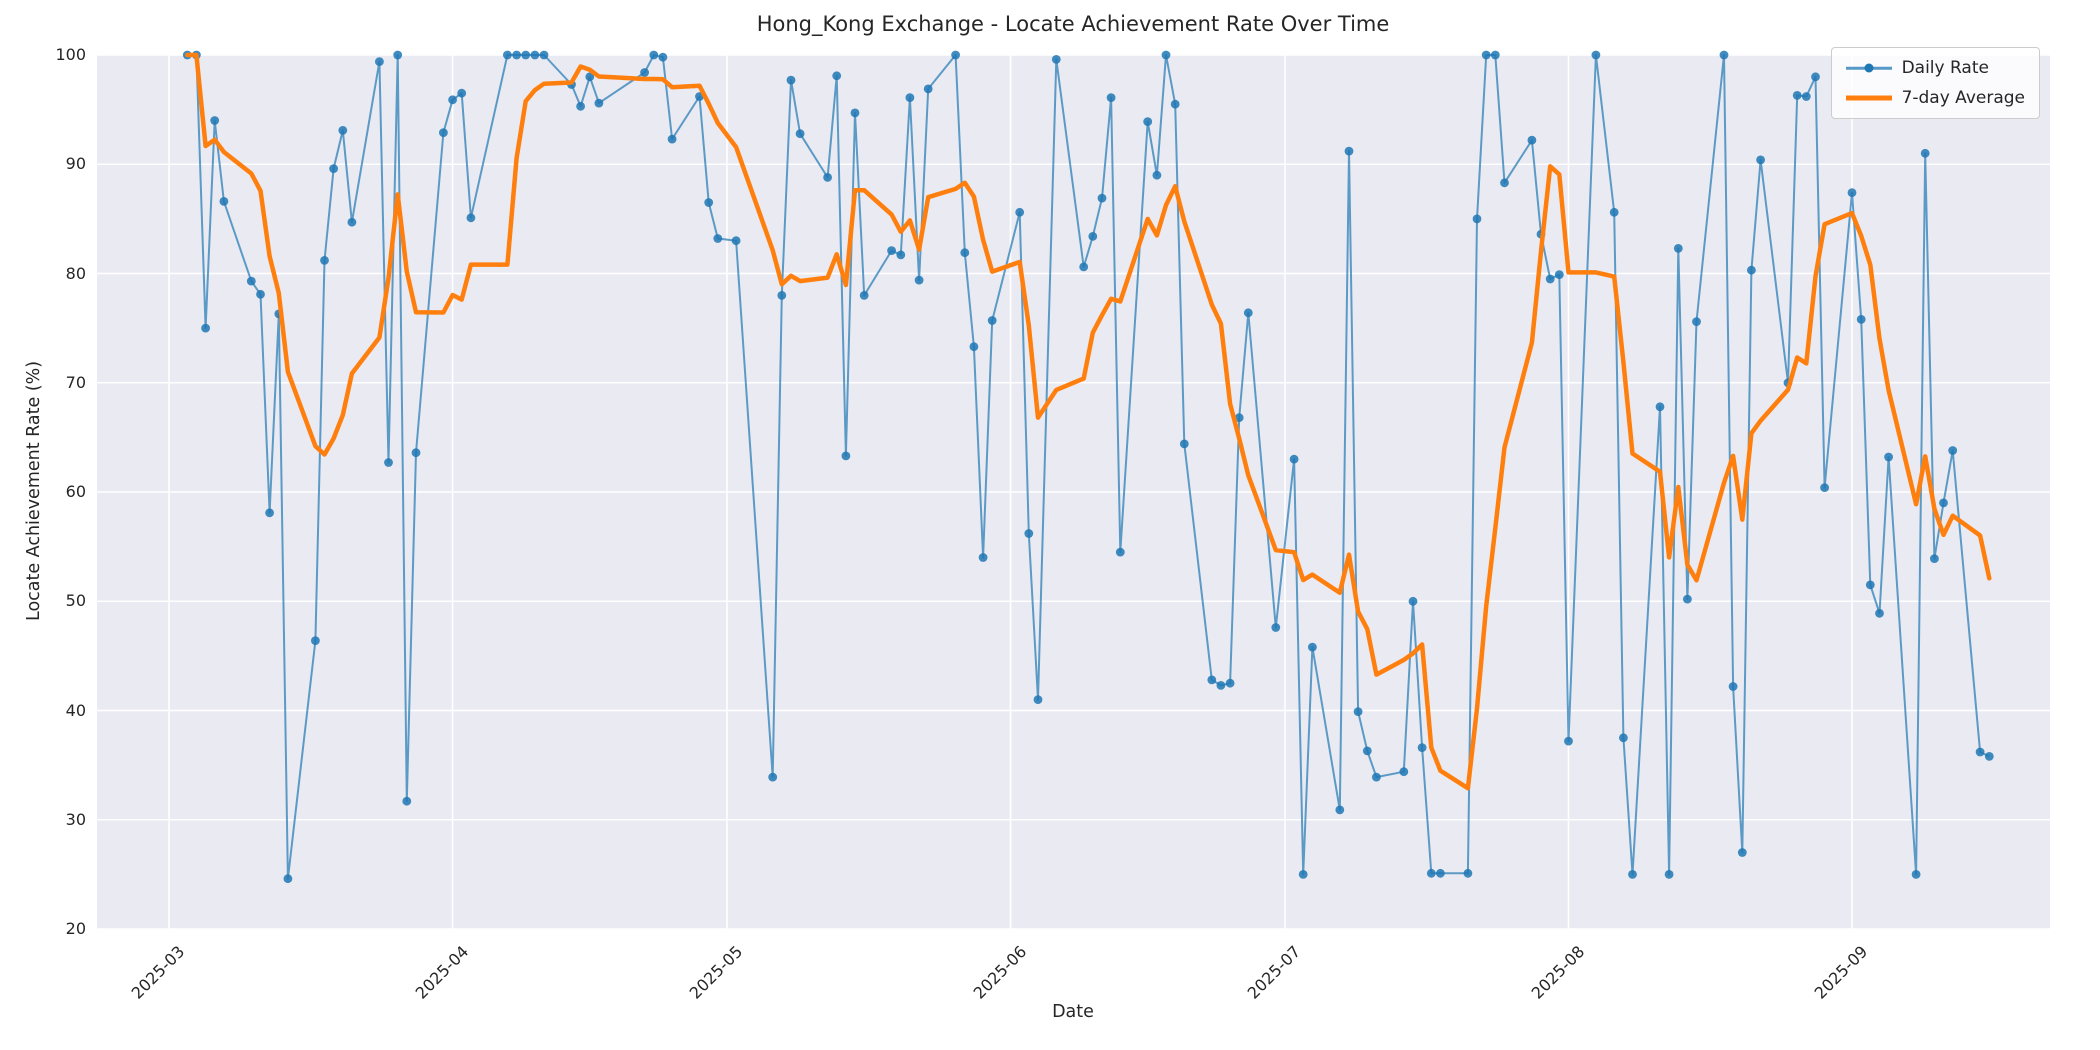  What do you see at coordinates (1963, 98) in the screenshot?
I see `legend-label-7day-average: 7-day Average` at bounding box center [1963, 98].